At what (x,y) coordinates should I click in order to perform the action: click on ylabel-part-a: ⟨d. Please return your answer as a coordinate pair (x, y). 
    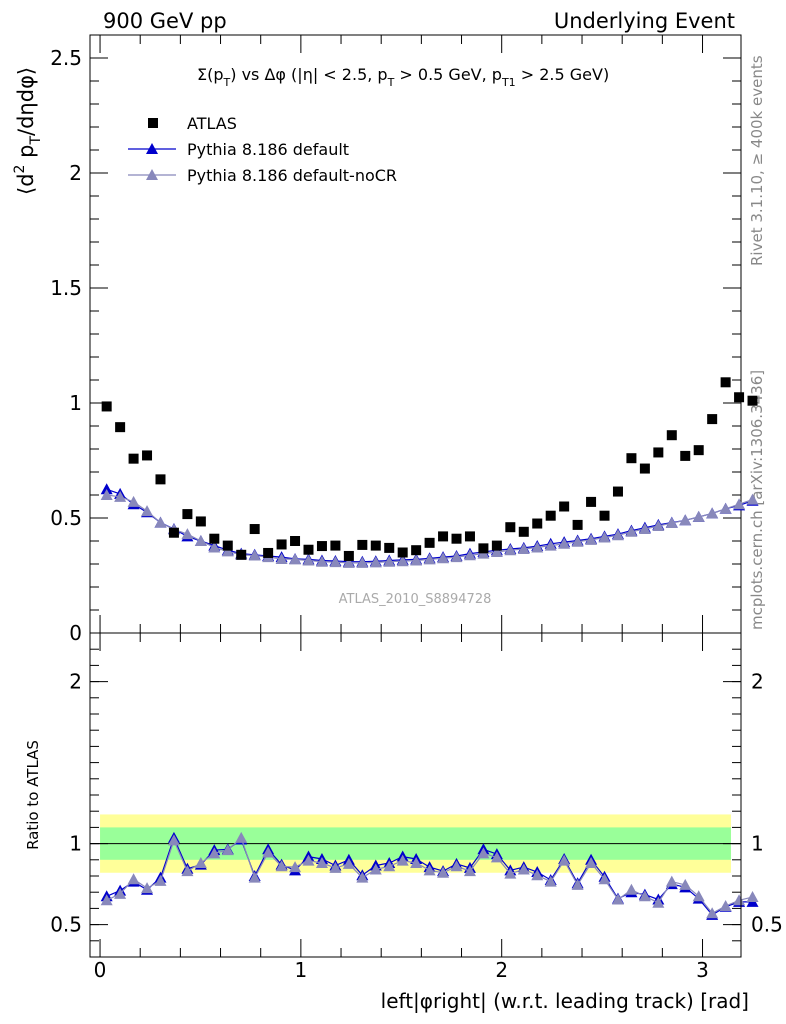
    Looking at the image, I should click on (26, 184).